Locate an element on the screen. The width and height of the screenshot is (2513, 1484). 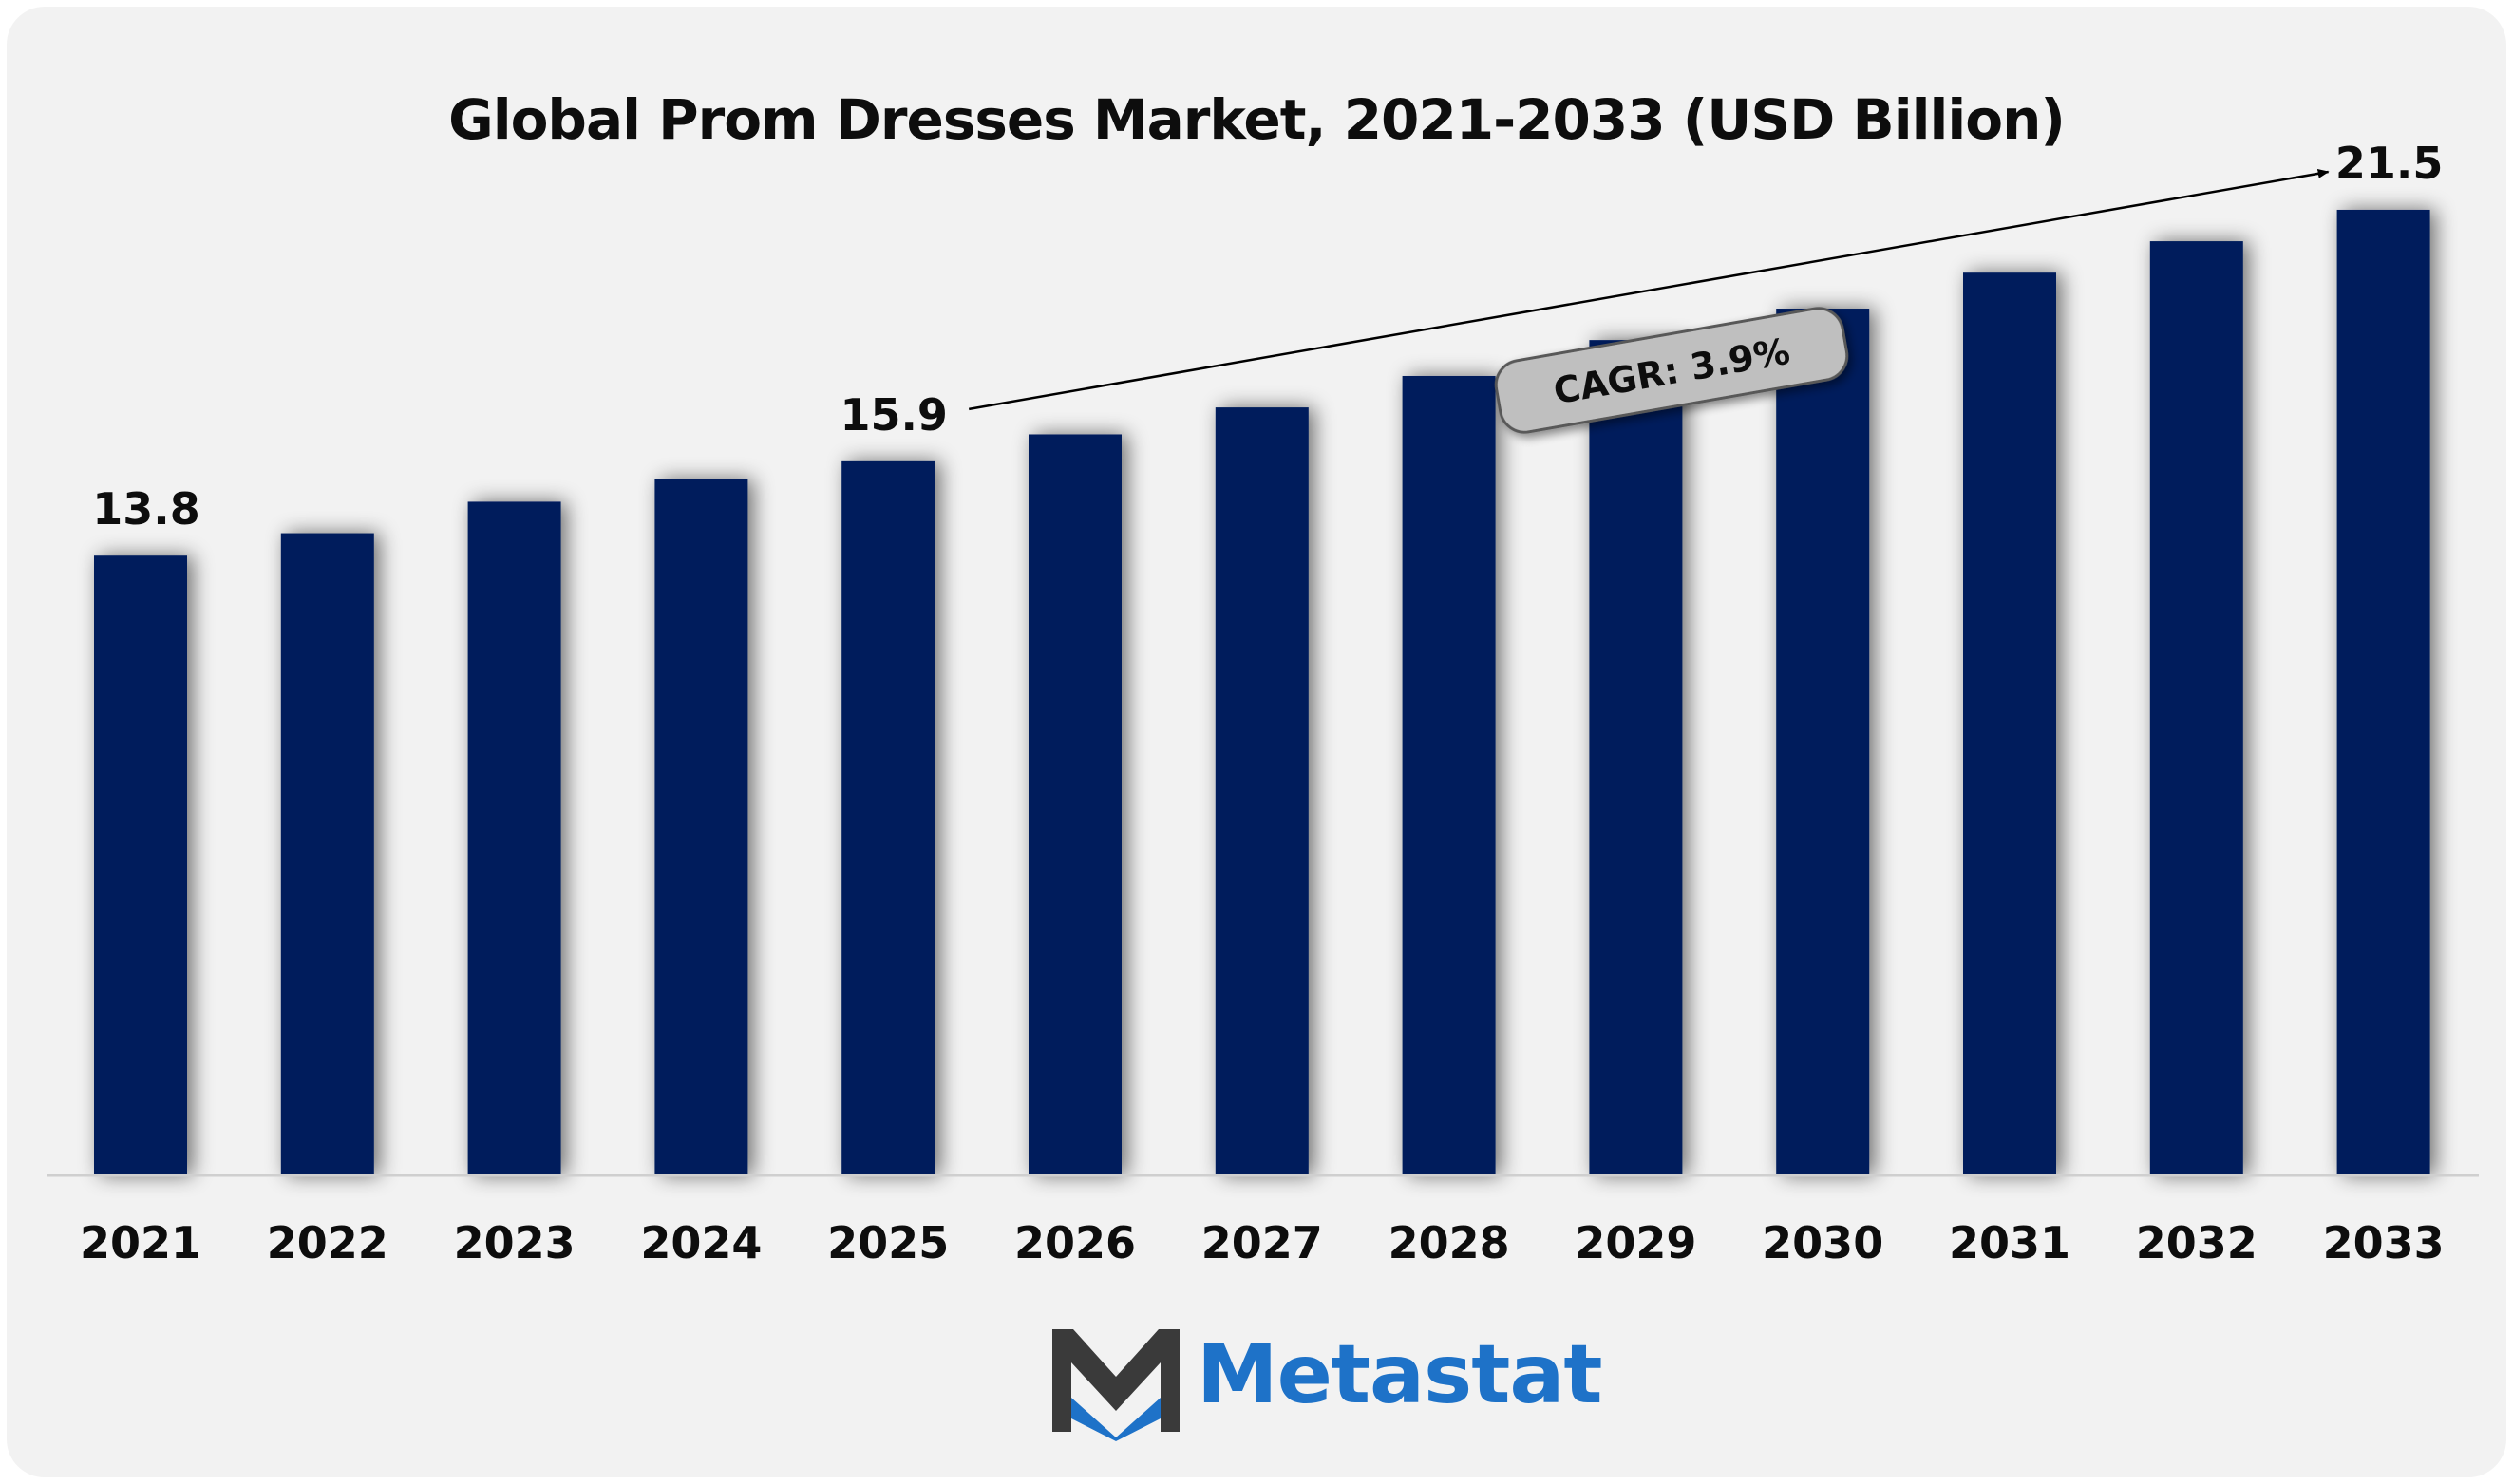
bar-2026 is located at coordinates (1075, 805).